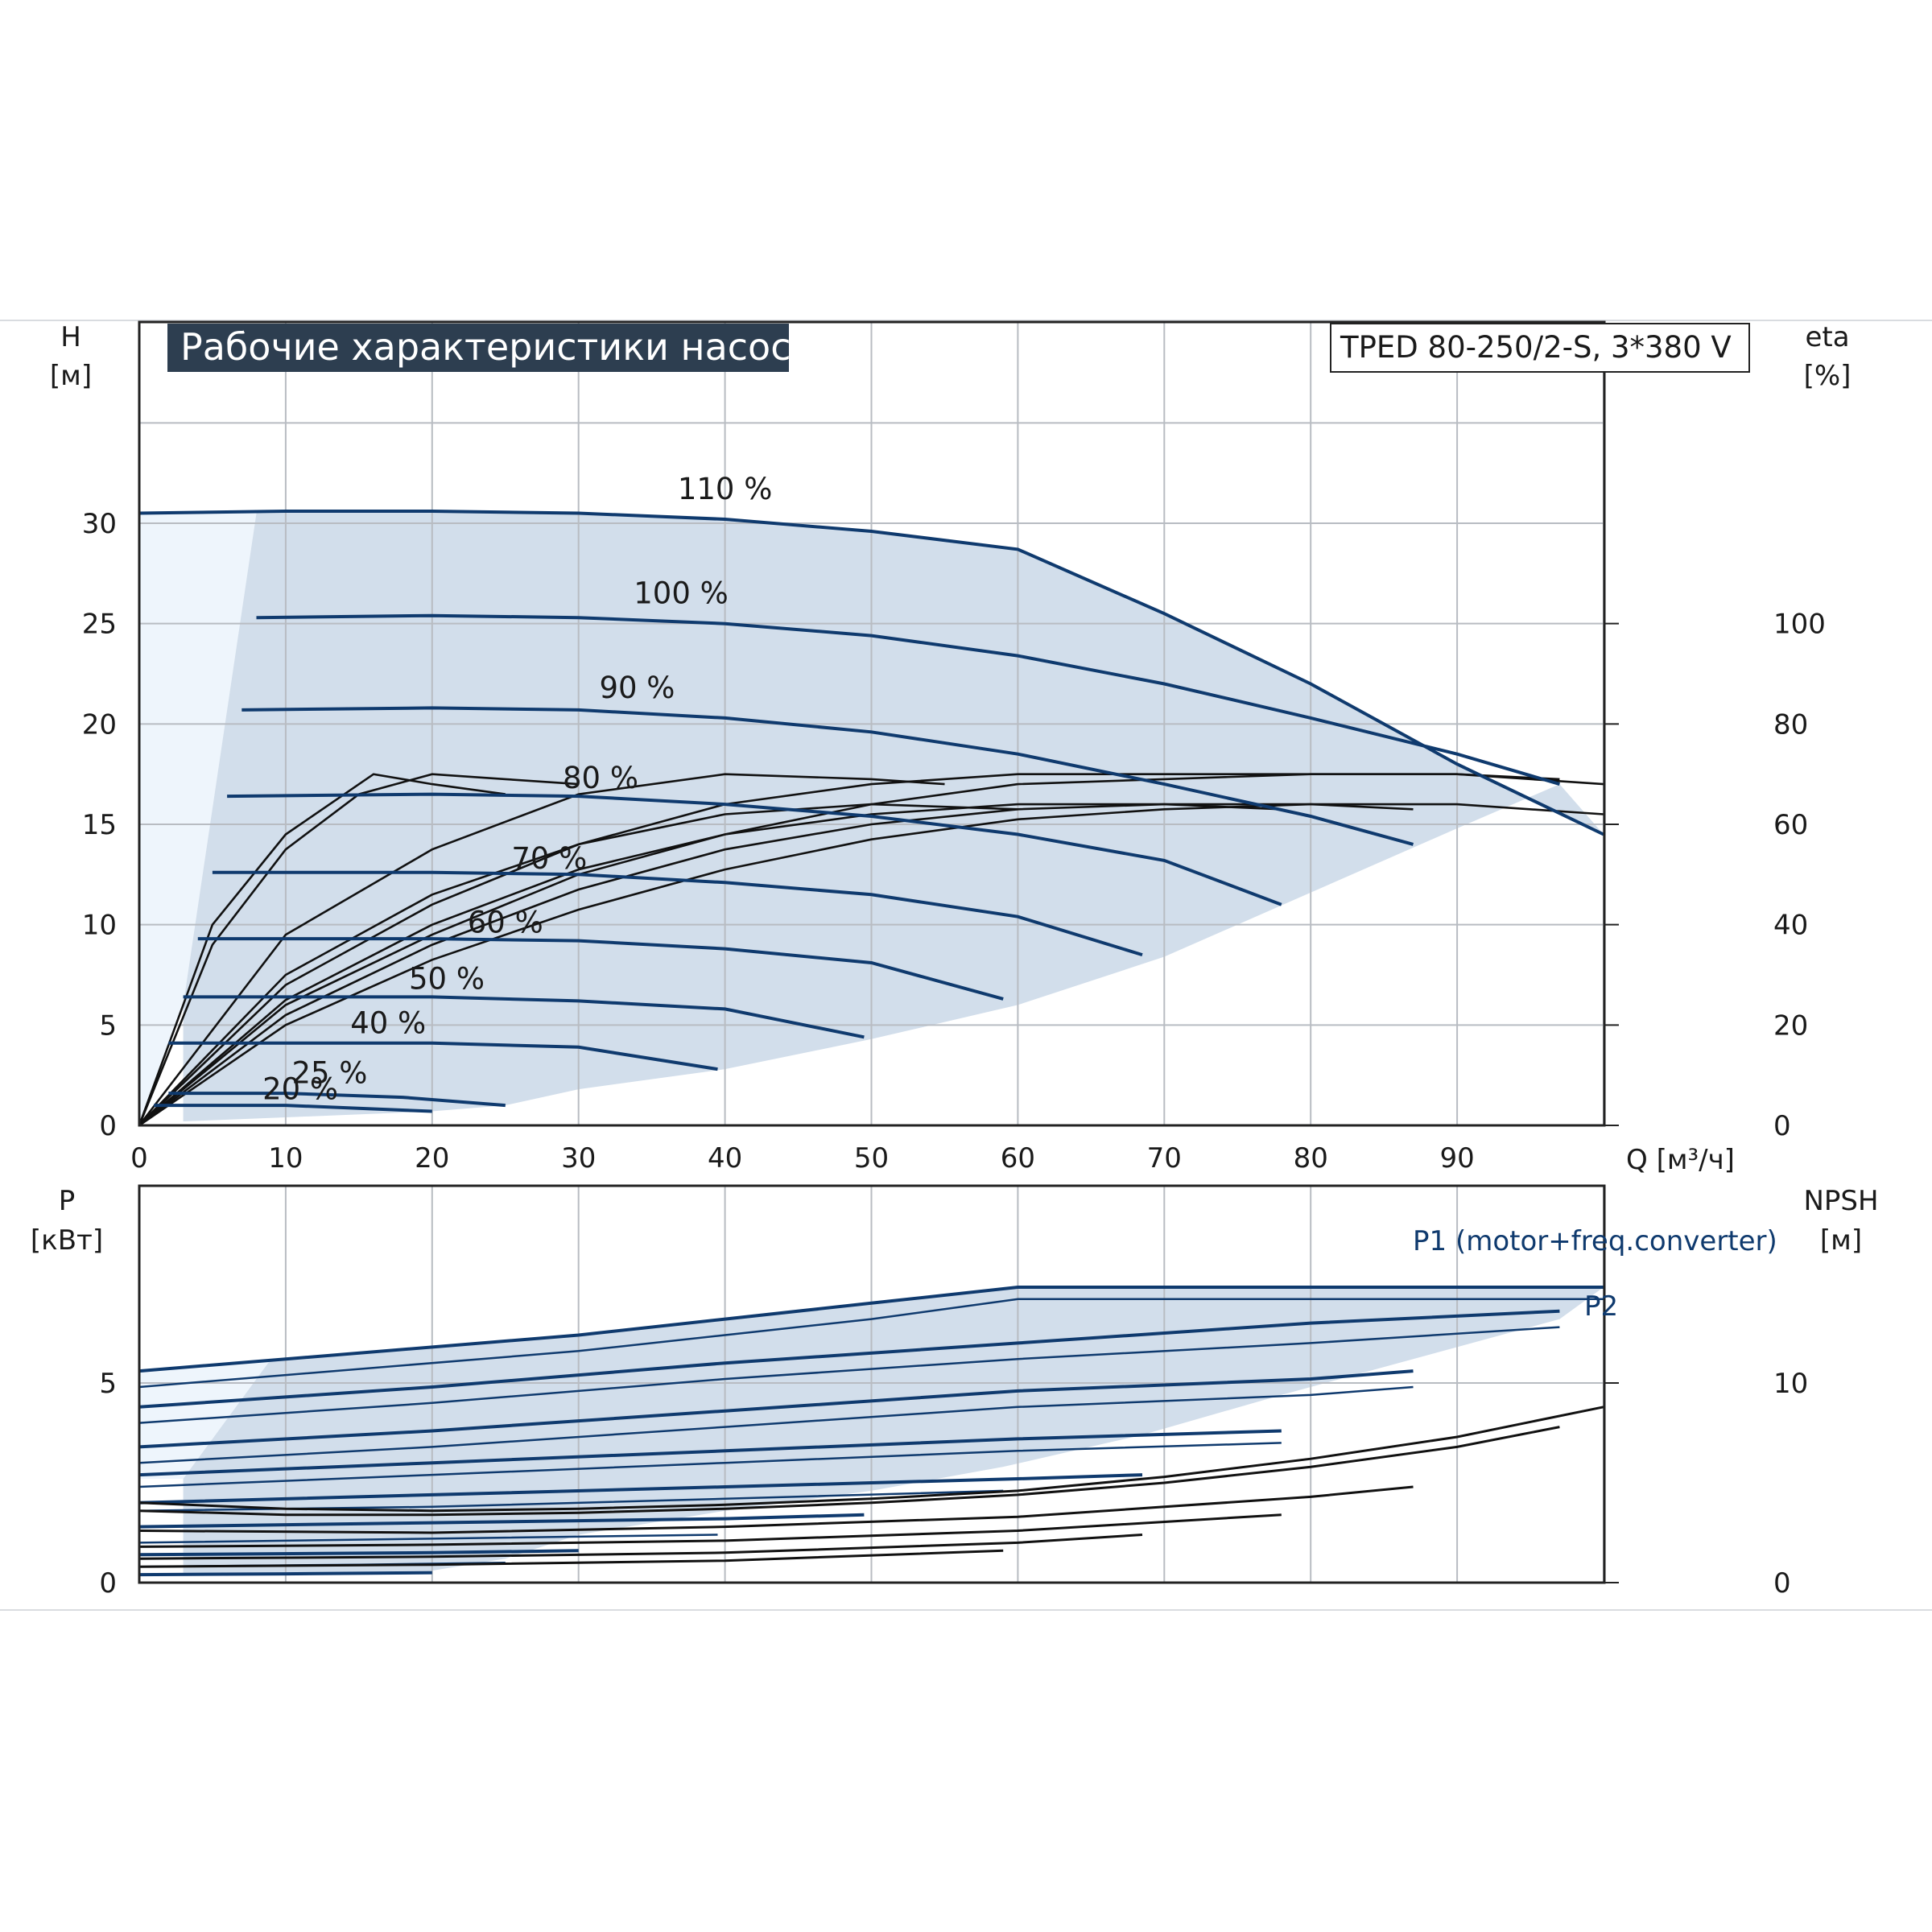  I want to click on speed-curve-label: 90 %, so click(637, 688).